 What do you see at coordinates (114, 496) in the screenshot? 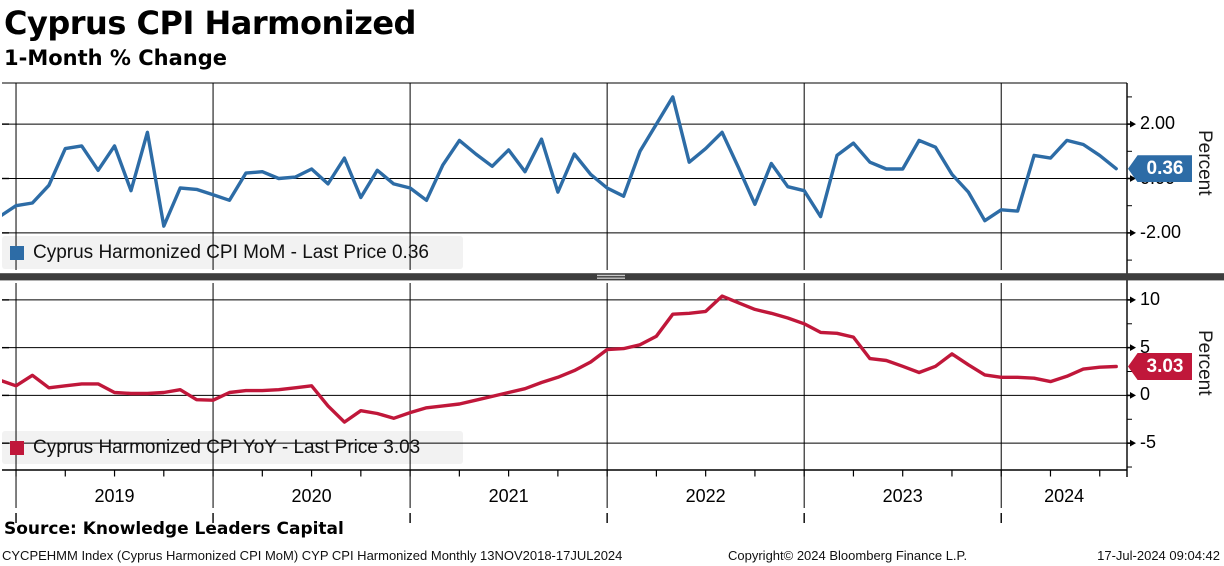
I see `x-axis-year-label: 2019` at bounding box center [114, 496].